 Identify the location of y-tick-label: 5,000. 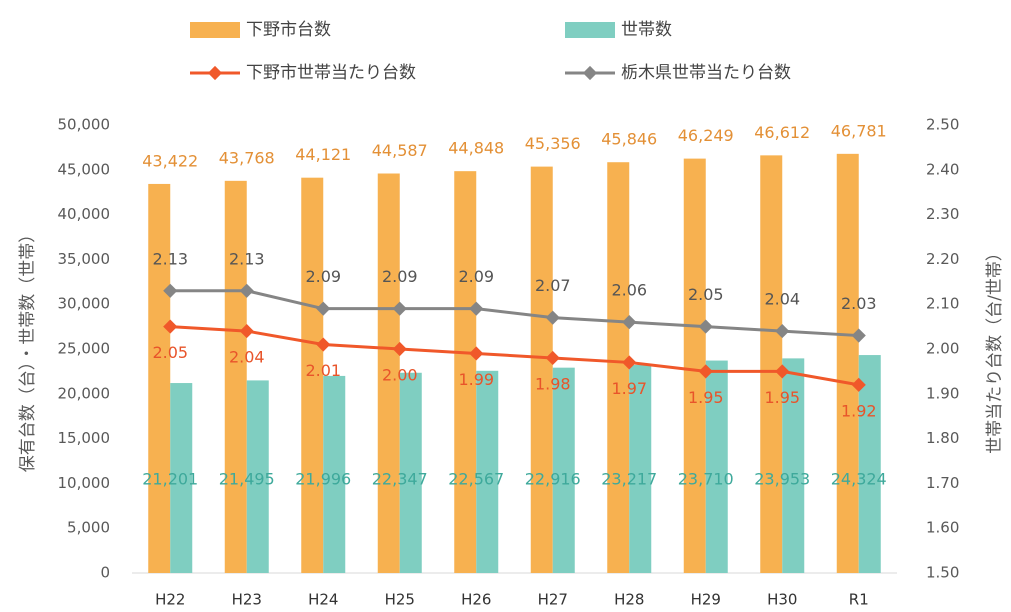
(88, 528).